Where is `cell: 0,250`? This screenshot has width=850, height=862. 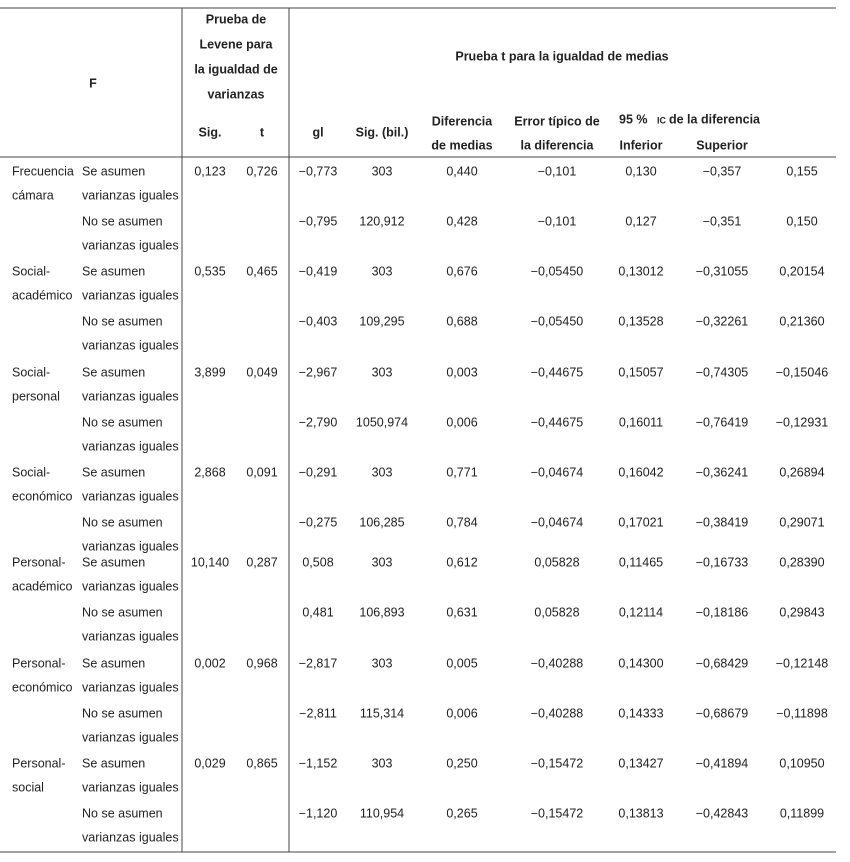 cell: 0,250 is located at coordinates (461, 763).